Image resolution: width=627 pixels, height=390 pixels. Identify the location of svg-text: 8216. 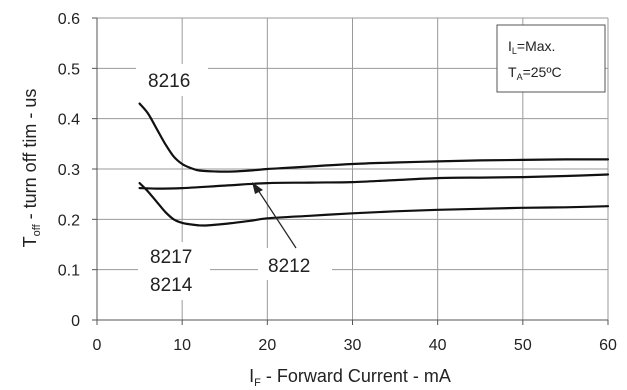
(169, 81).